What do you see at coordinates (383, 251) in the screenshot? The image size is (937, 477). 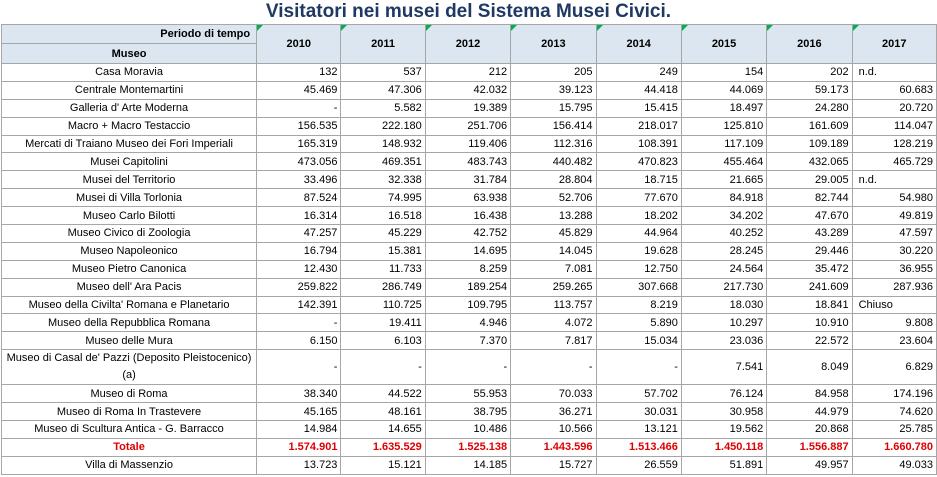 I see `value-cell: 15.381` at bounding box center [383, 251].